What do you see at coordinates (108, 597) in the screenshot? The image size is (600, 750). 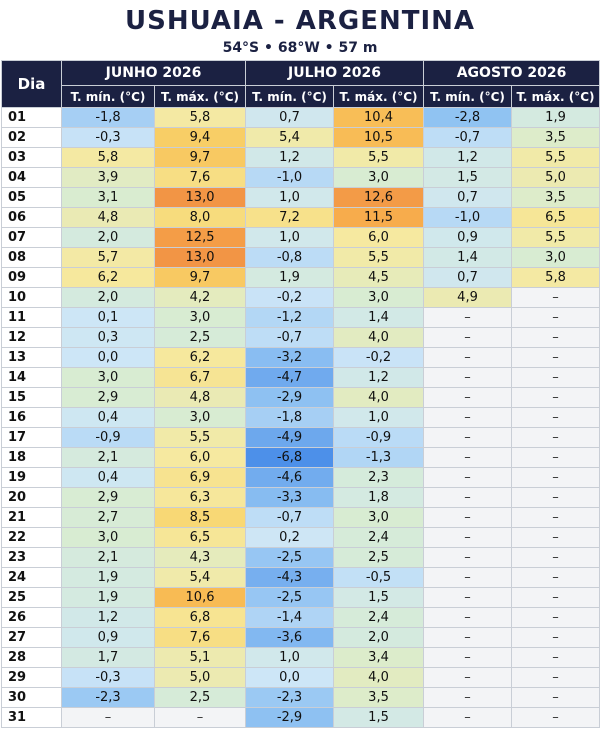 I see `june-min-cell: 1,9` at bounding box center [108, 597].